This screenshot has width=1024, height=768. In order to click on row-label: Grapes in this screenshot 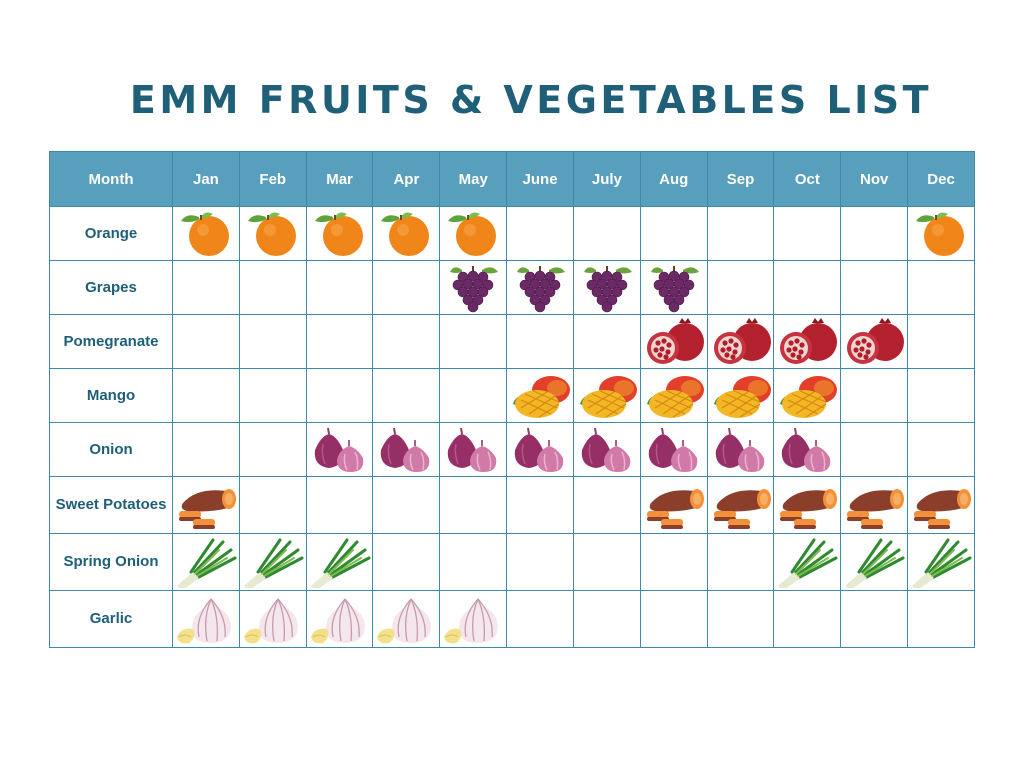, I will do `click(111, 287)`.